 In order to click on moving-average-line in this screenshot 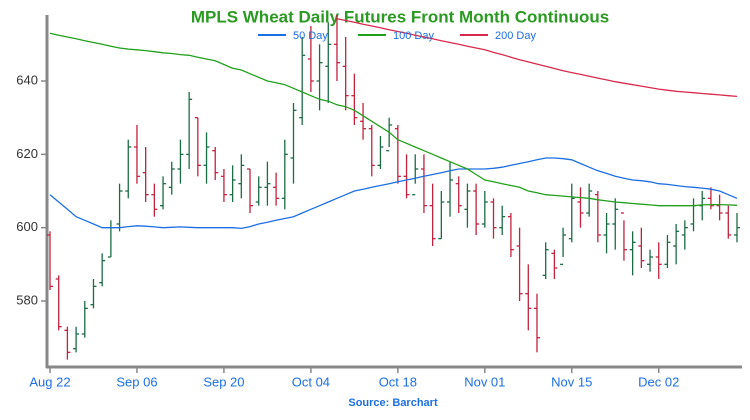, I will do `click(537, 58)`.